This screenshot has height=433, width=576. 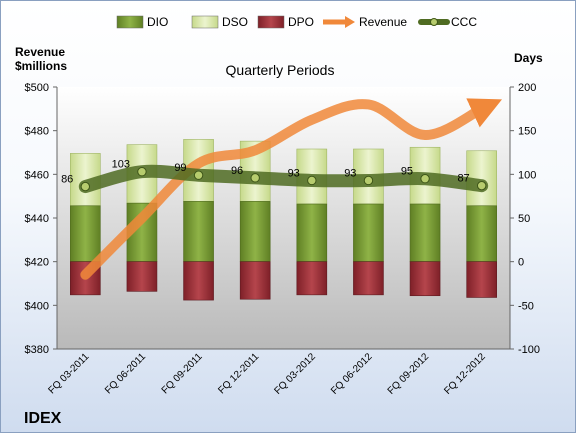 What do you see at coordinates (529, 350) in the screenshot?
I see `right-tick-label: -100` at bounding box center [529, 350].